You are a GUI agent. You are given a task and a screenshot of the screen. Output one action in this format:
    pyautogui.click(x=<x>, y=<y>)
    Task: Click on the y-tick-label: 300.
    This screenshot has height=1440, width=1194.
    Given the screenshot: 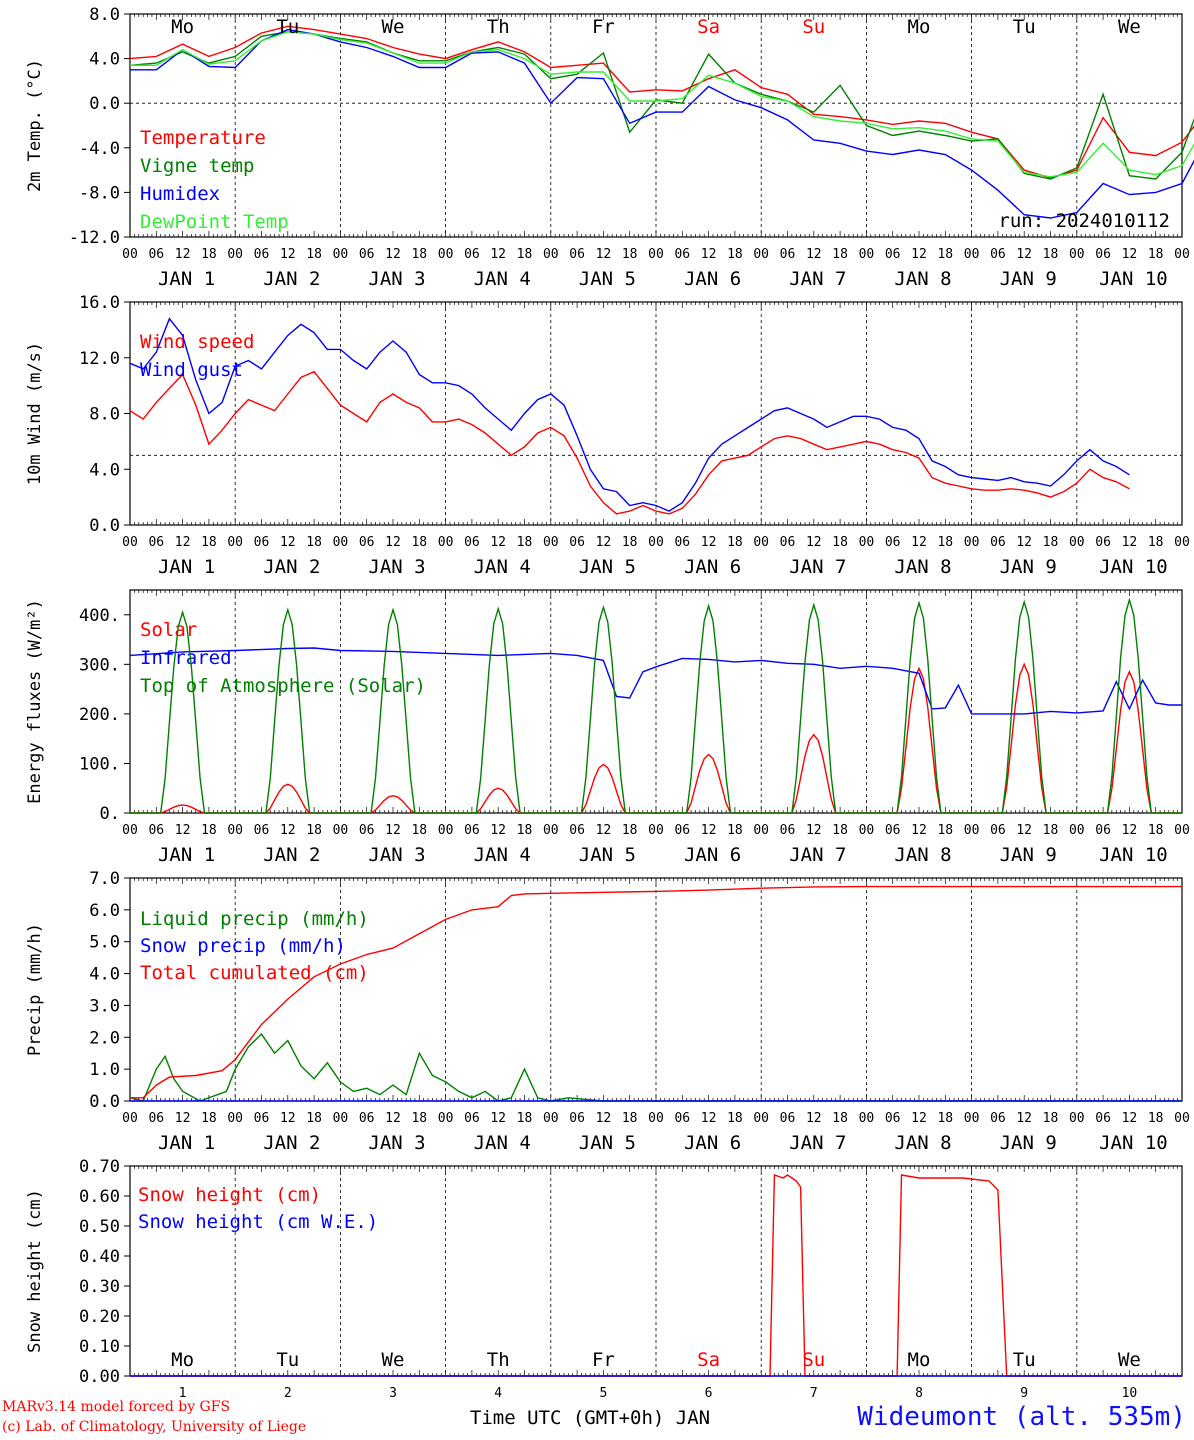 What is the action you would take?
    pyautogui.click(x=99, y=665)
    